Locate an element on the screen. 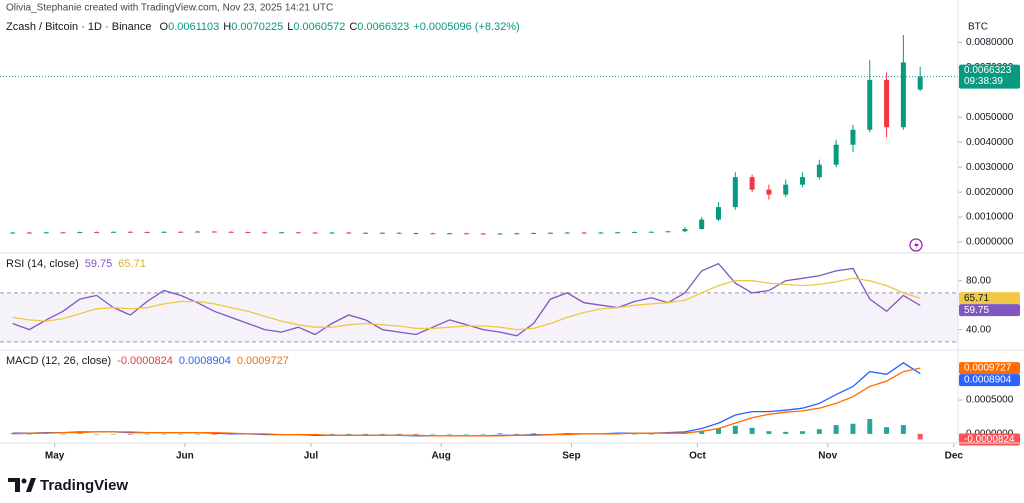 The image size is (1024, 503). x-tick-label: Sep is located at coordinates (571, 456).